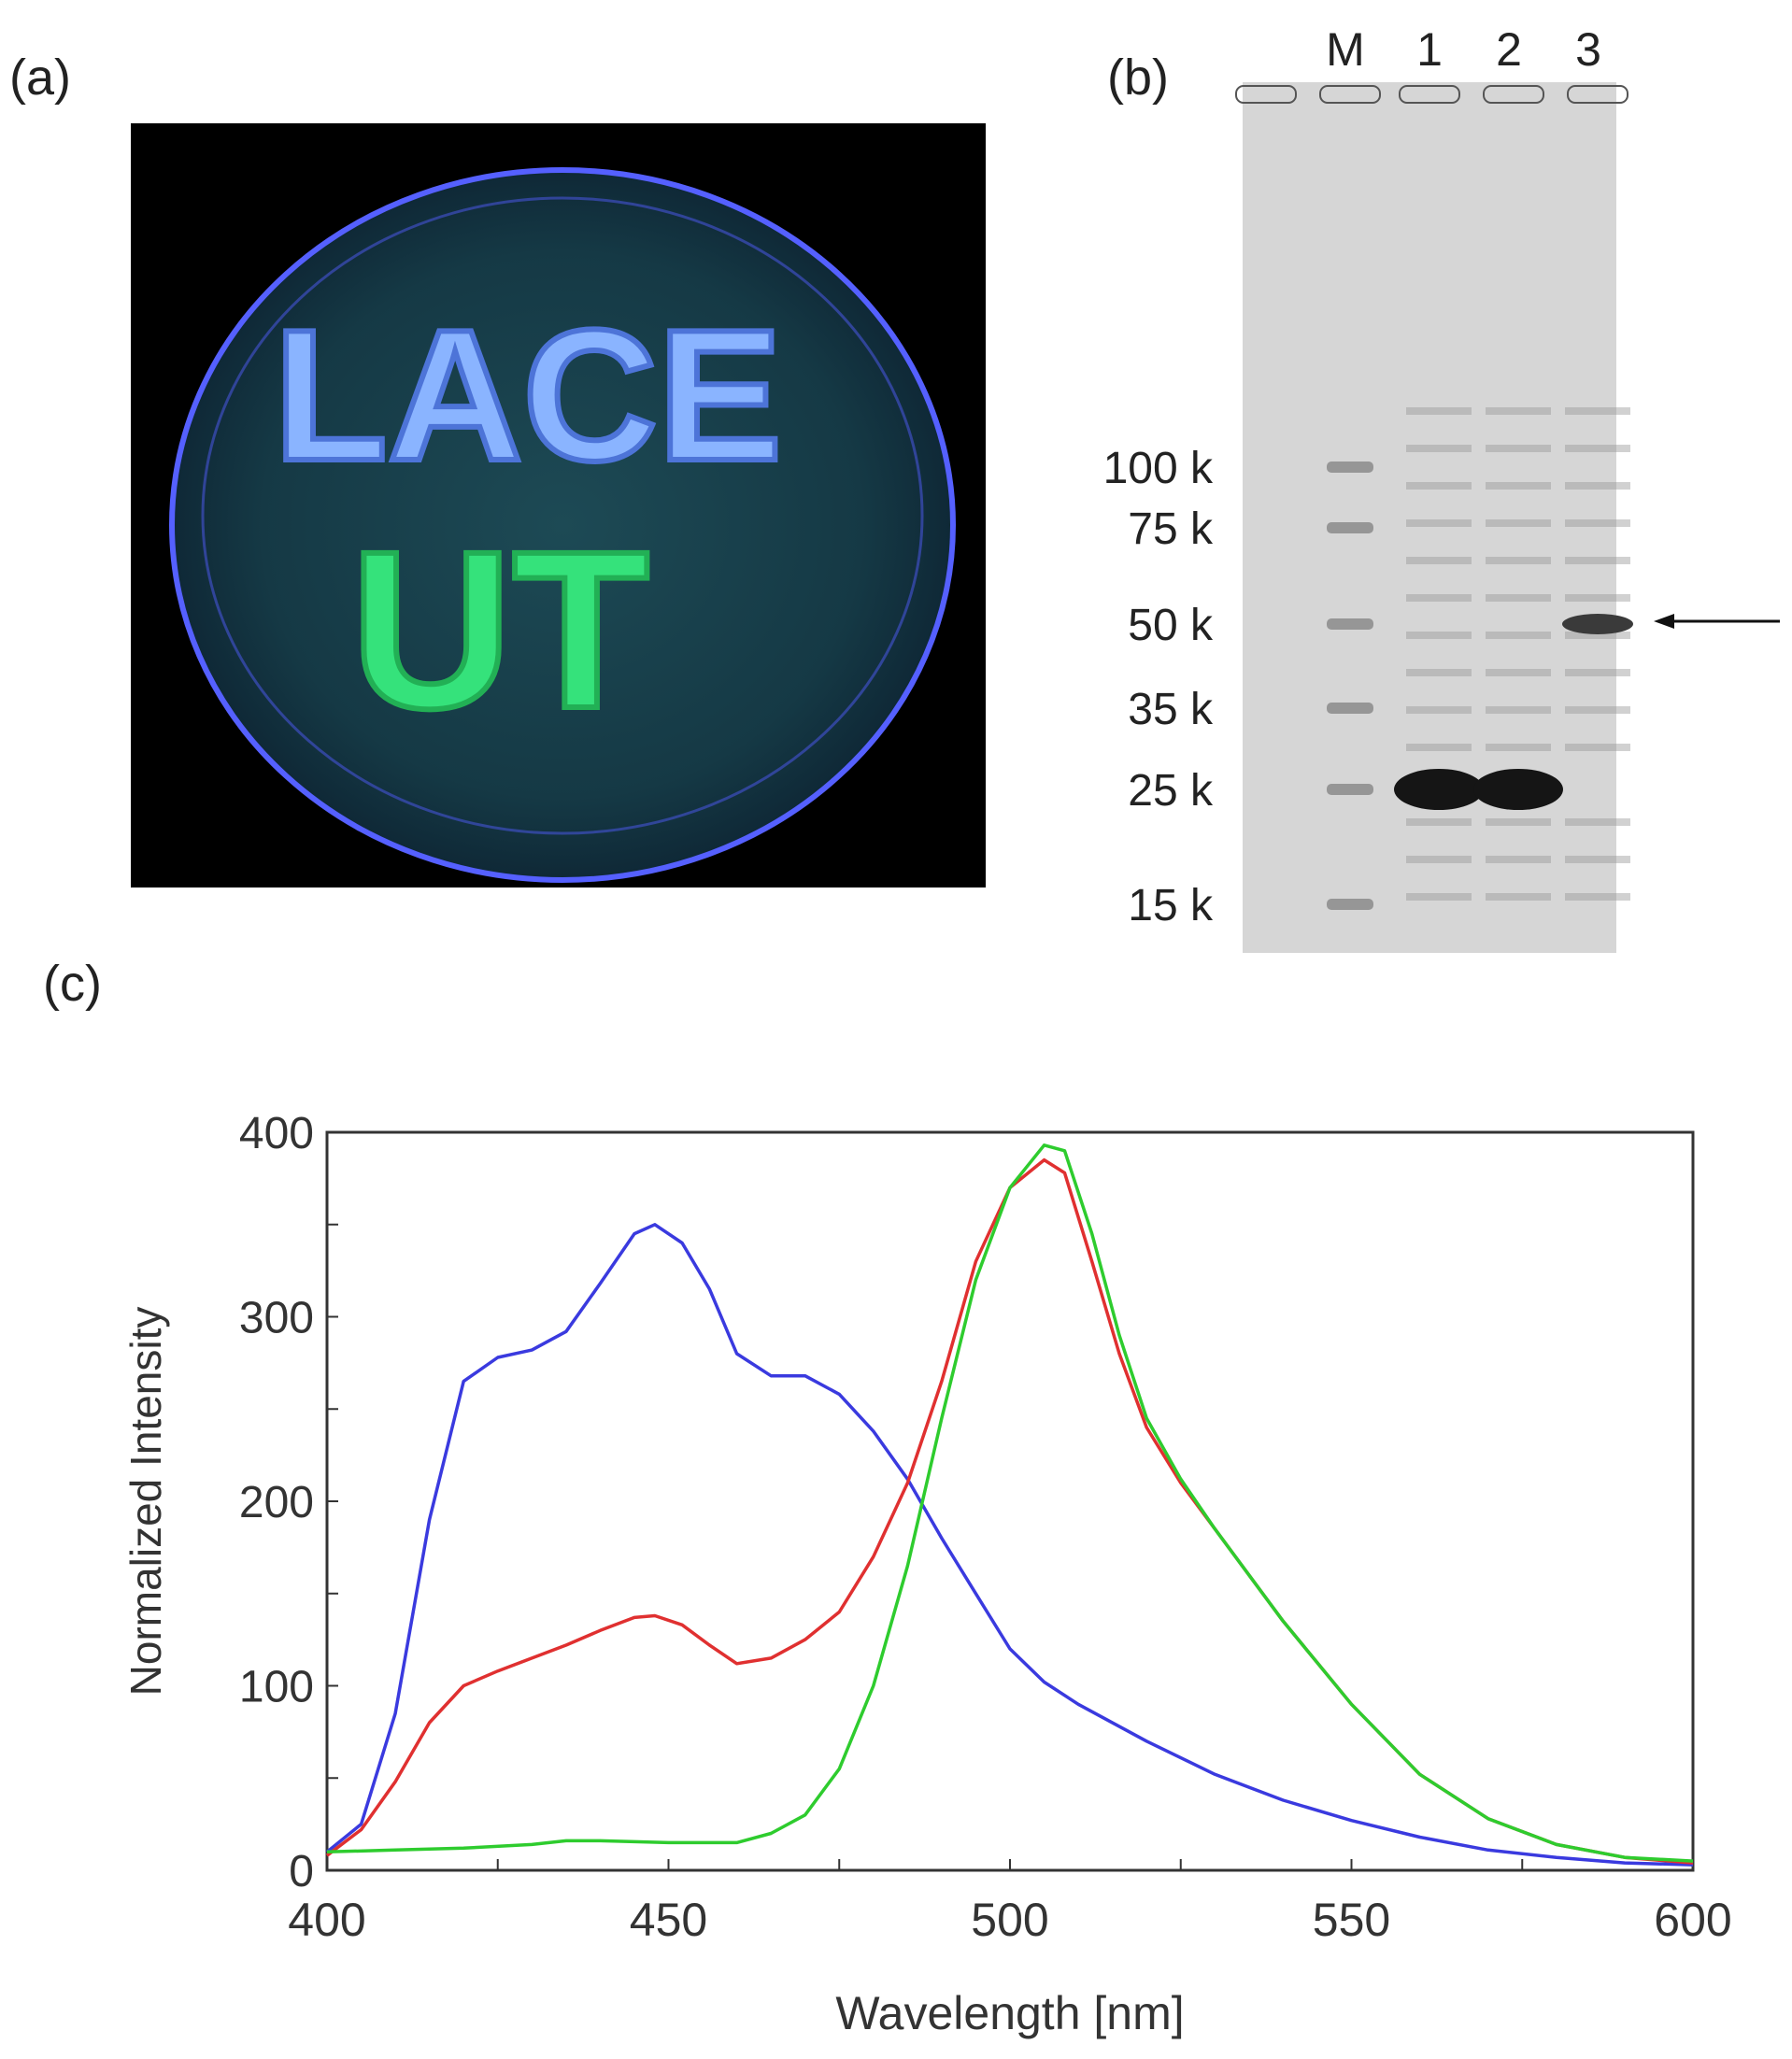  I want to click on y-tick-label: 100, so click(276, 1687).